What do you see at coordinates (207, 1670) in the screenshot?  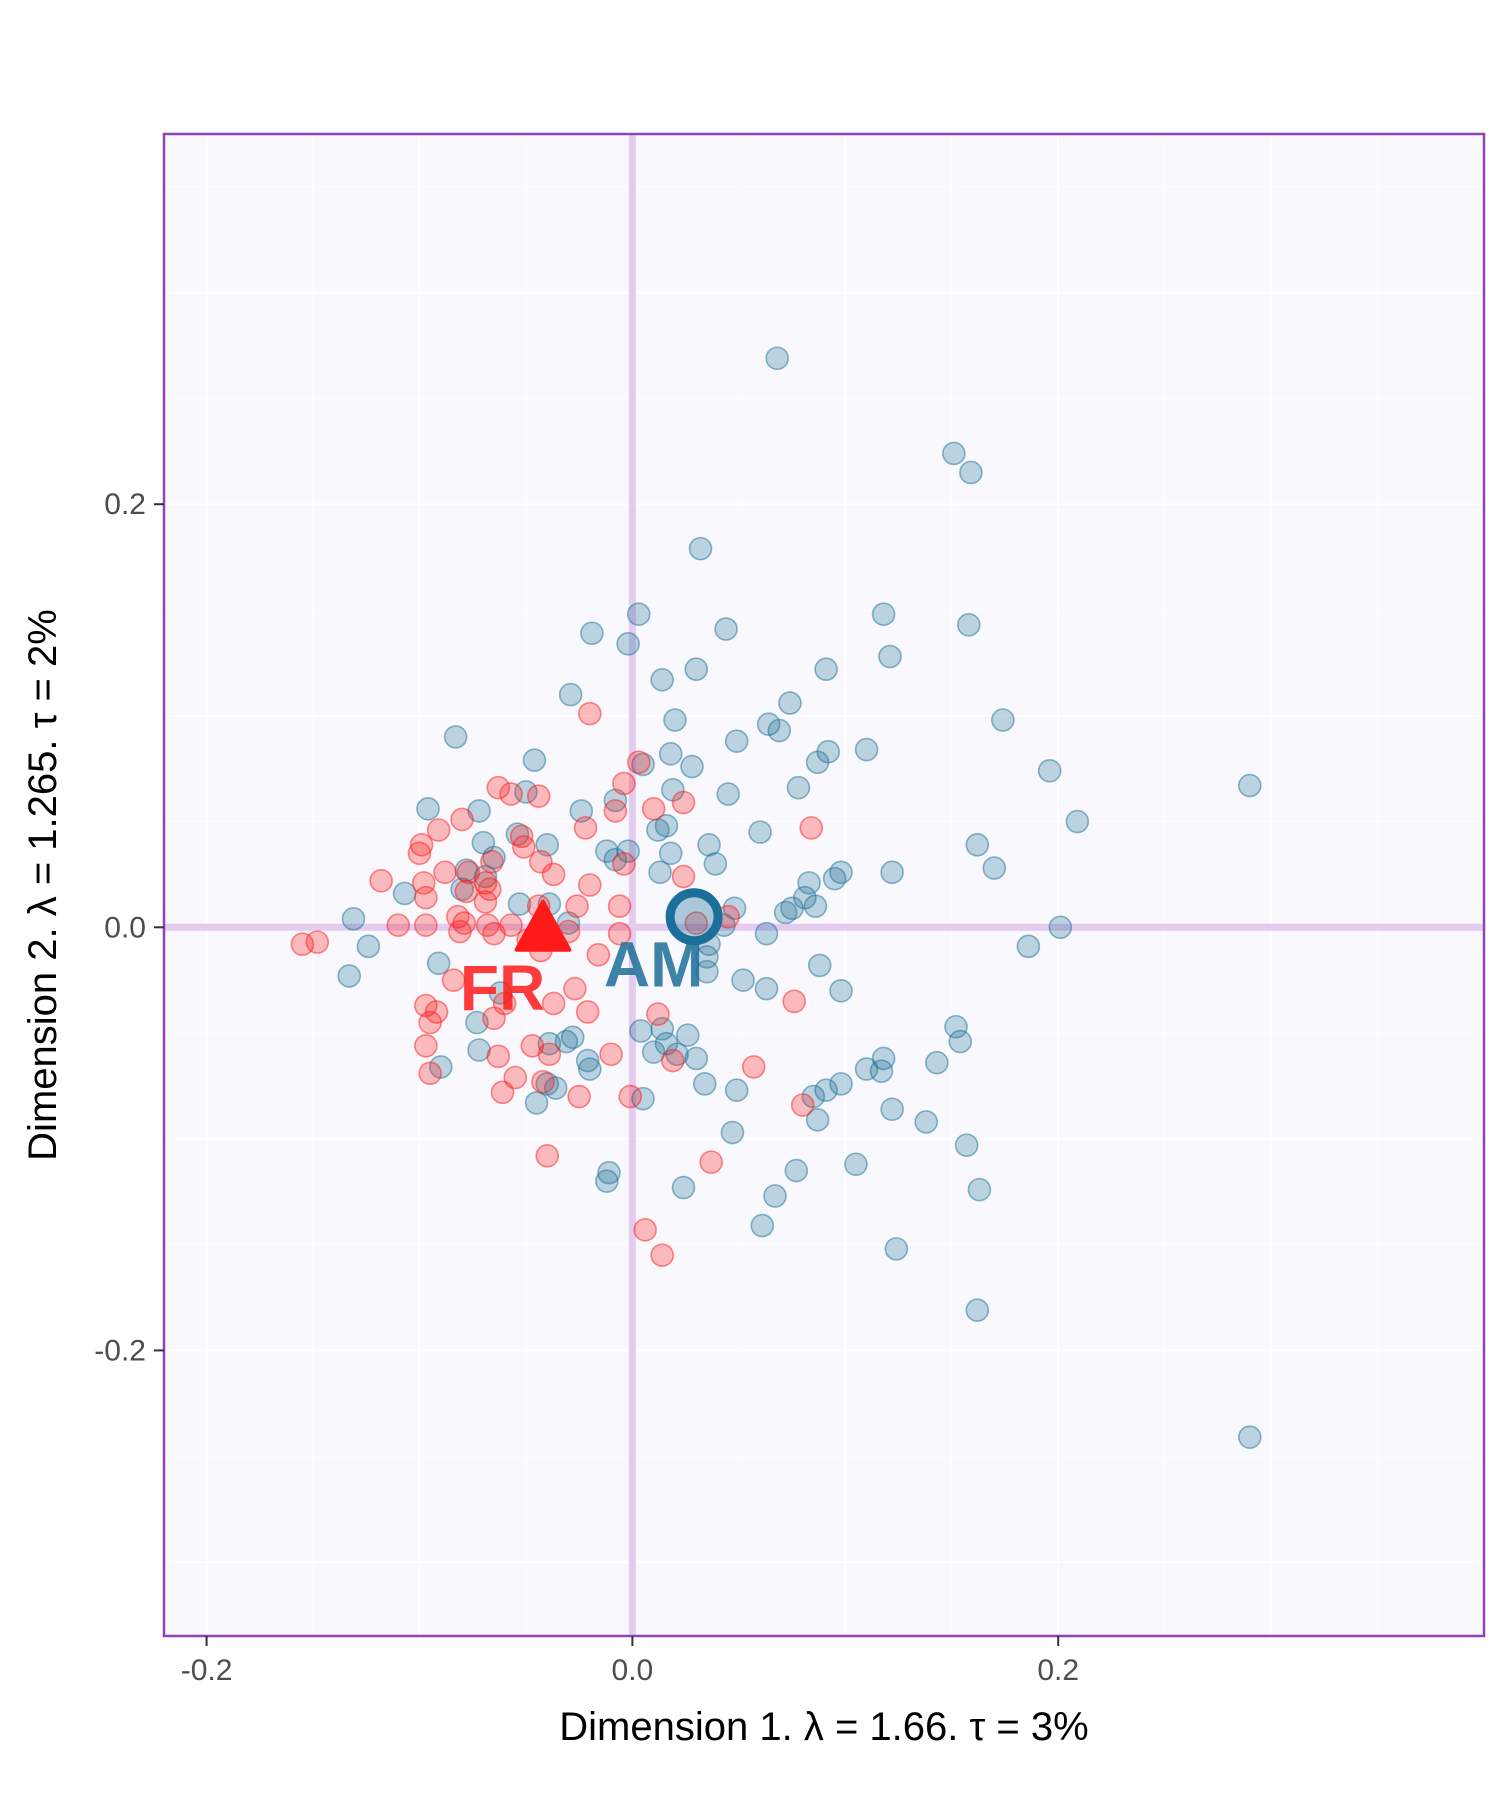 I see `x-tick-label: -0.2` at bounding box center [207, 1670].